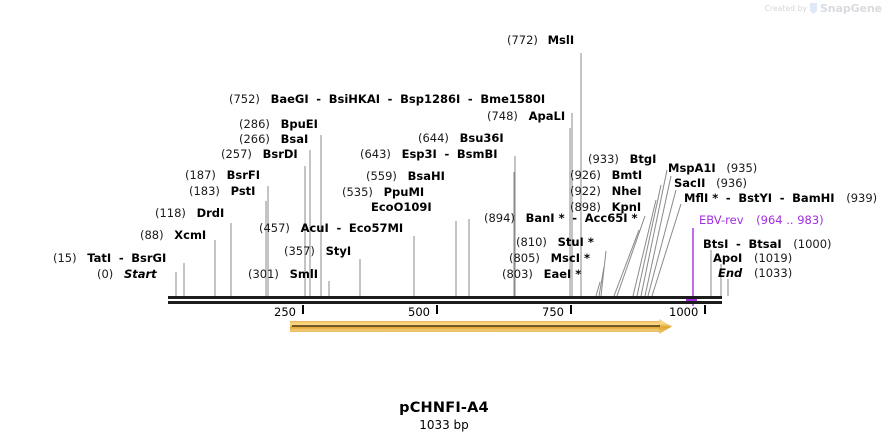 Image resolution: width=888 pixels, height=438 pixels. I want to click on label-acc65I-name: Acc65I *, so click(611, 218).